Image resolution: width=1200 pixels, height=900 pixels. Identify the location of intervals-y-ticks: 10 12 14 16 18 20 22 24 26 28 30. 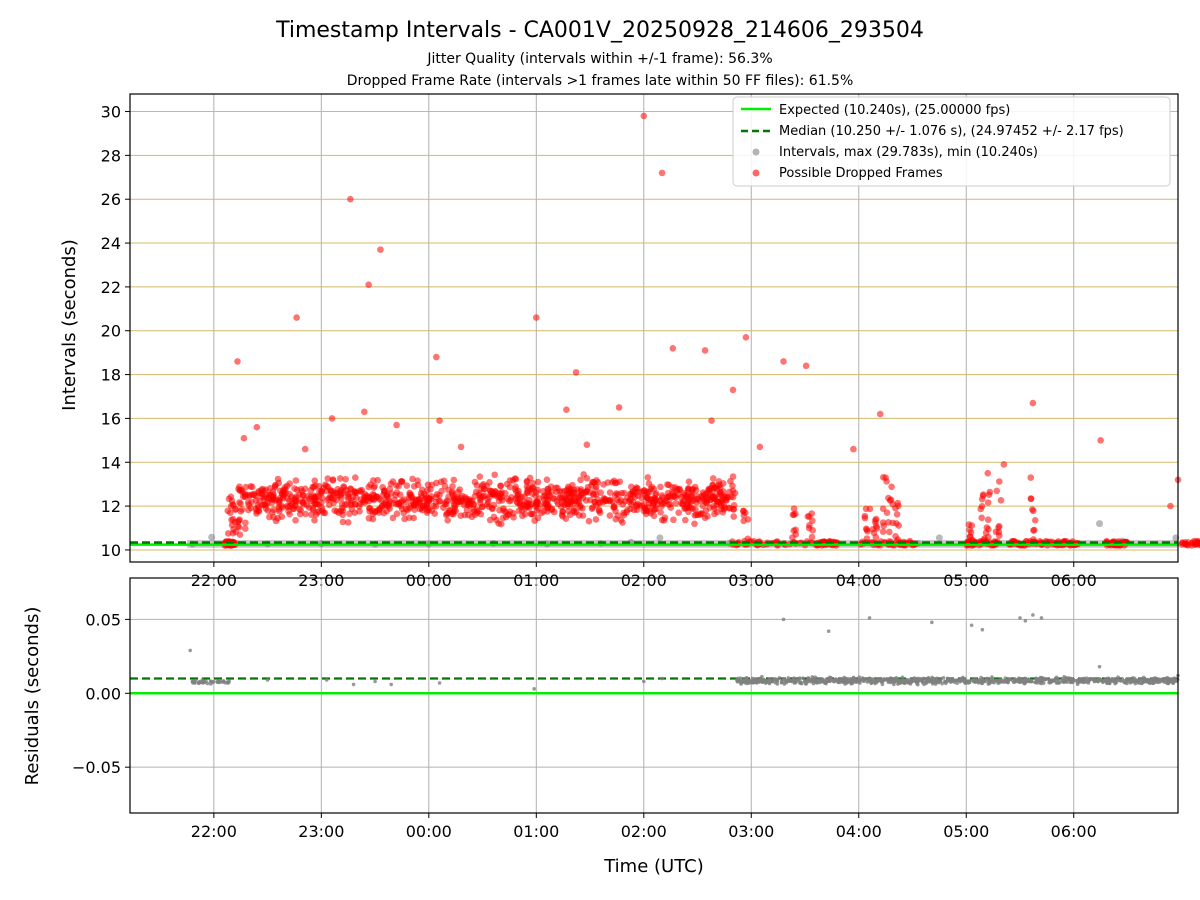
(115, 331).